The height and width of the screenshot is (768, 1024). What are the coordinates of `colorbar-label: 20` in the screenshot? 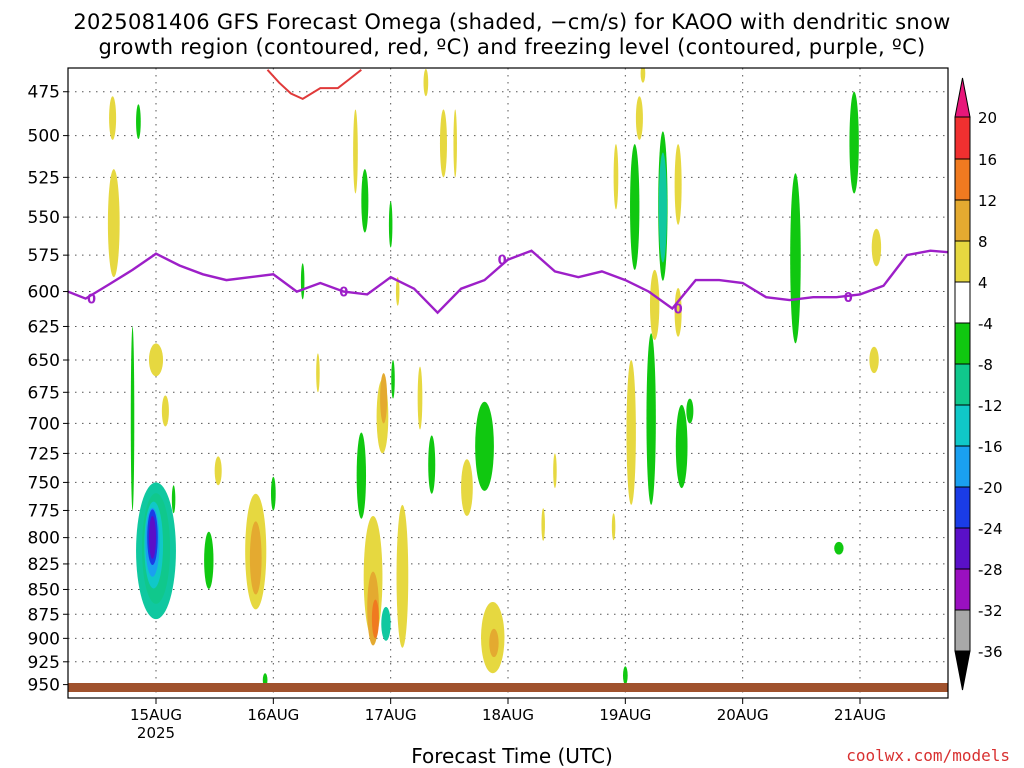 It's located at (987, 118).